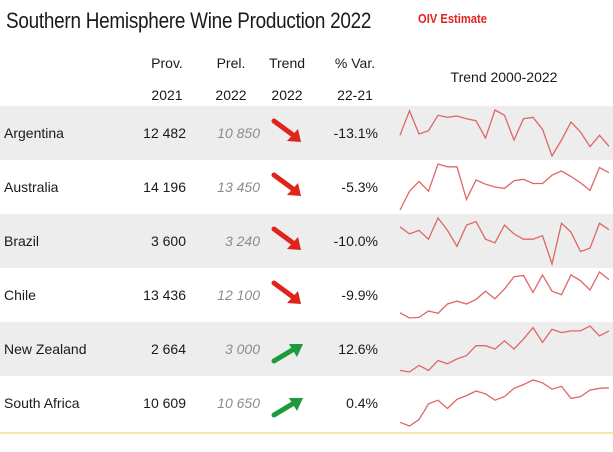 The width and height of the screenshot is (613, 452). What do you see at coordinates (167, 63) in the screenshot?
I see `header-prov-label: Prov.` at bounding box center [167, 63].